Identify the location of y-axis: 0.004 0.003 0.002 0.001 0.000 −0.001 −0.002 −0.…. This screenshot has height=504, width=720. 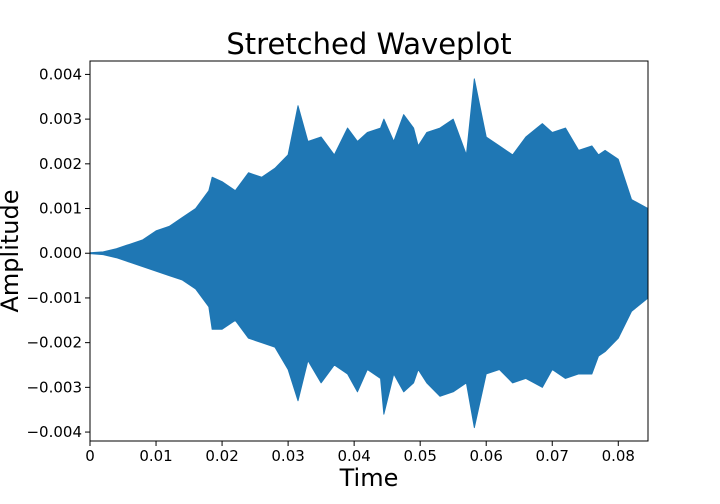
(58, 253).